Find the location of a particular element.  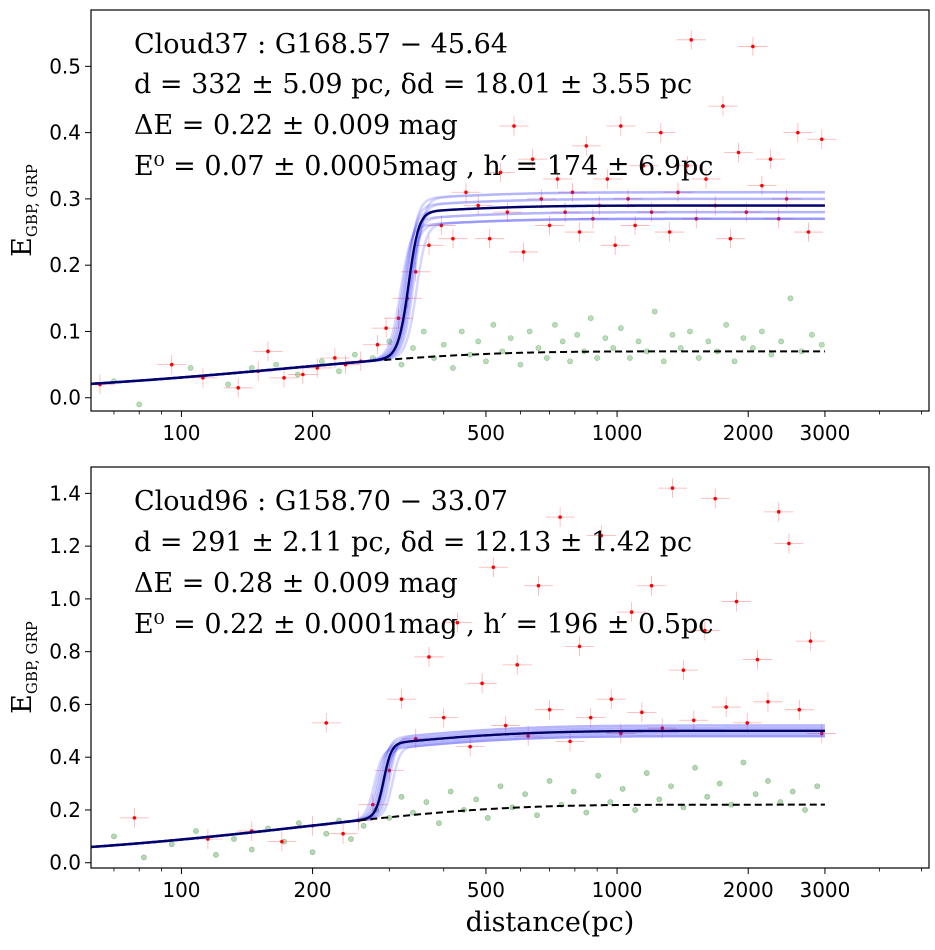

y-tick-label: 0.5 is located at coordinates (65, 66).